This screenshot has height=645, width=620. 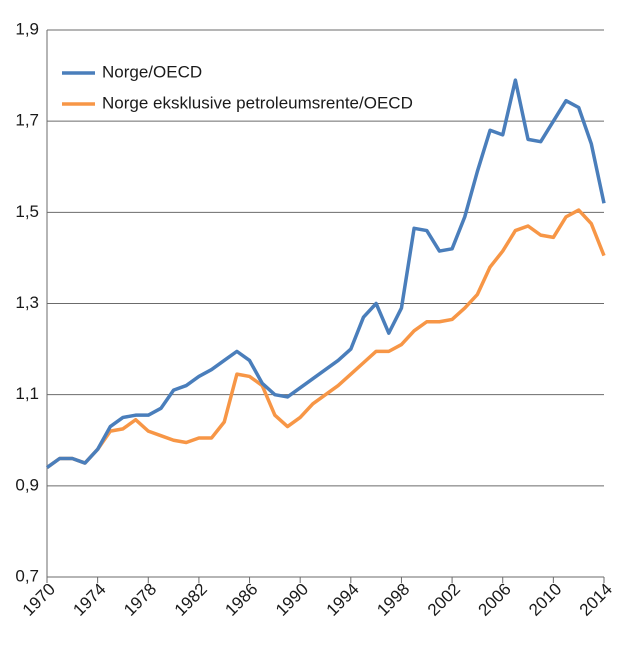 I want to click on legend-label: Norge eksklusive petroleumsrente/OECD, so click(x=257, y=102).